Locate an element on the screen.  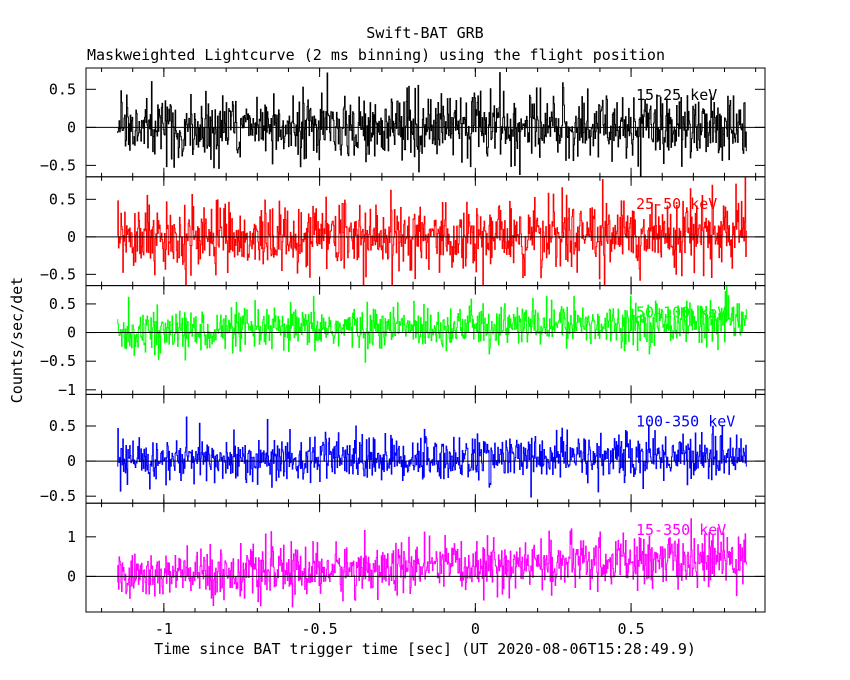
panel-frame is located at coordinates (425, 557).